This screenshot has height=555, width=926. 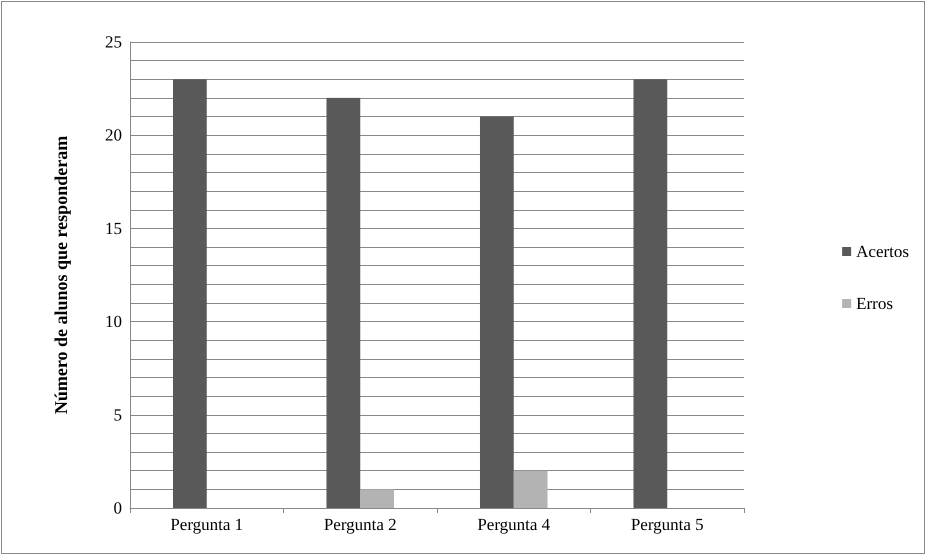 What do you see at coordinates (118, 508) in the screenshot?
I see `y-tick-label: 0` at bounding box center [118, 508].